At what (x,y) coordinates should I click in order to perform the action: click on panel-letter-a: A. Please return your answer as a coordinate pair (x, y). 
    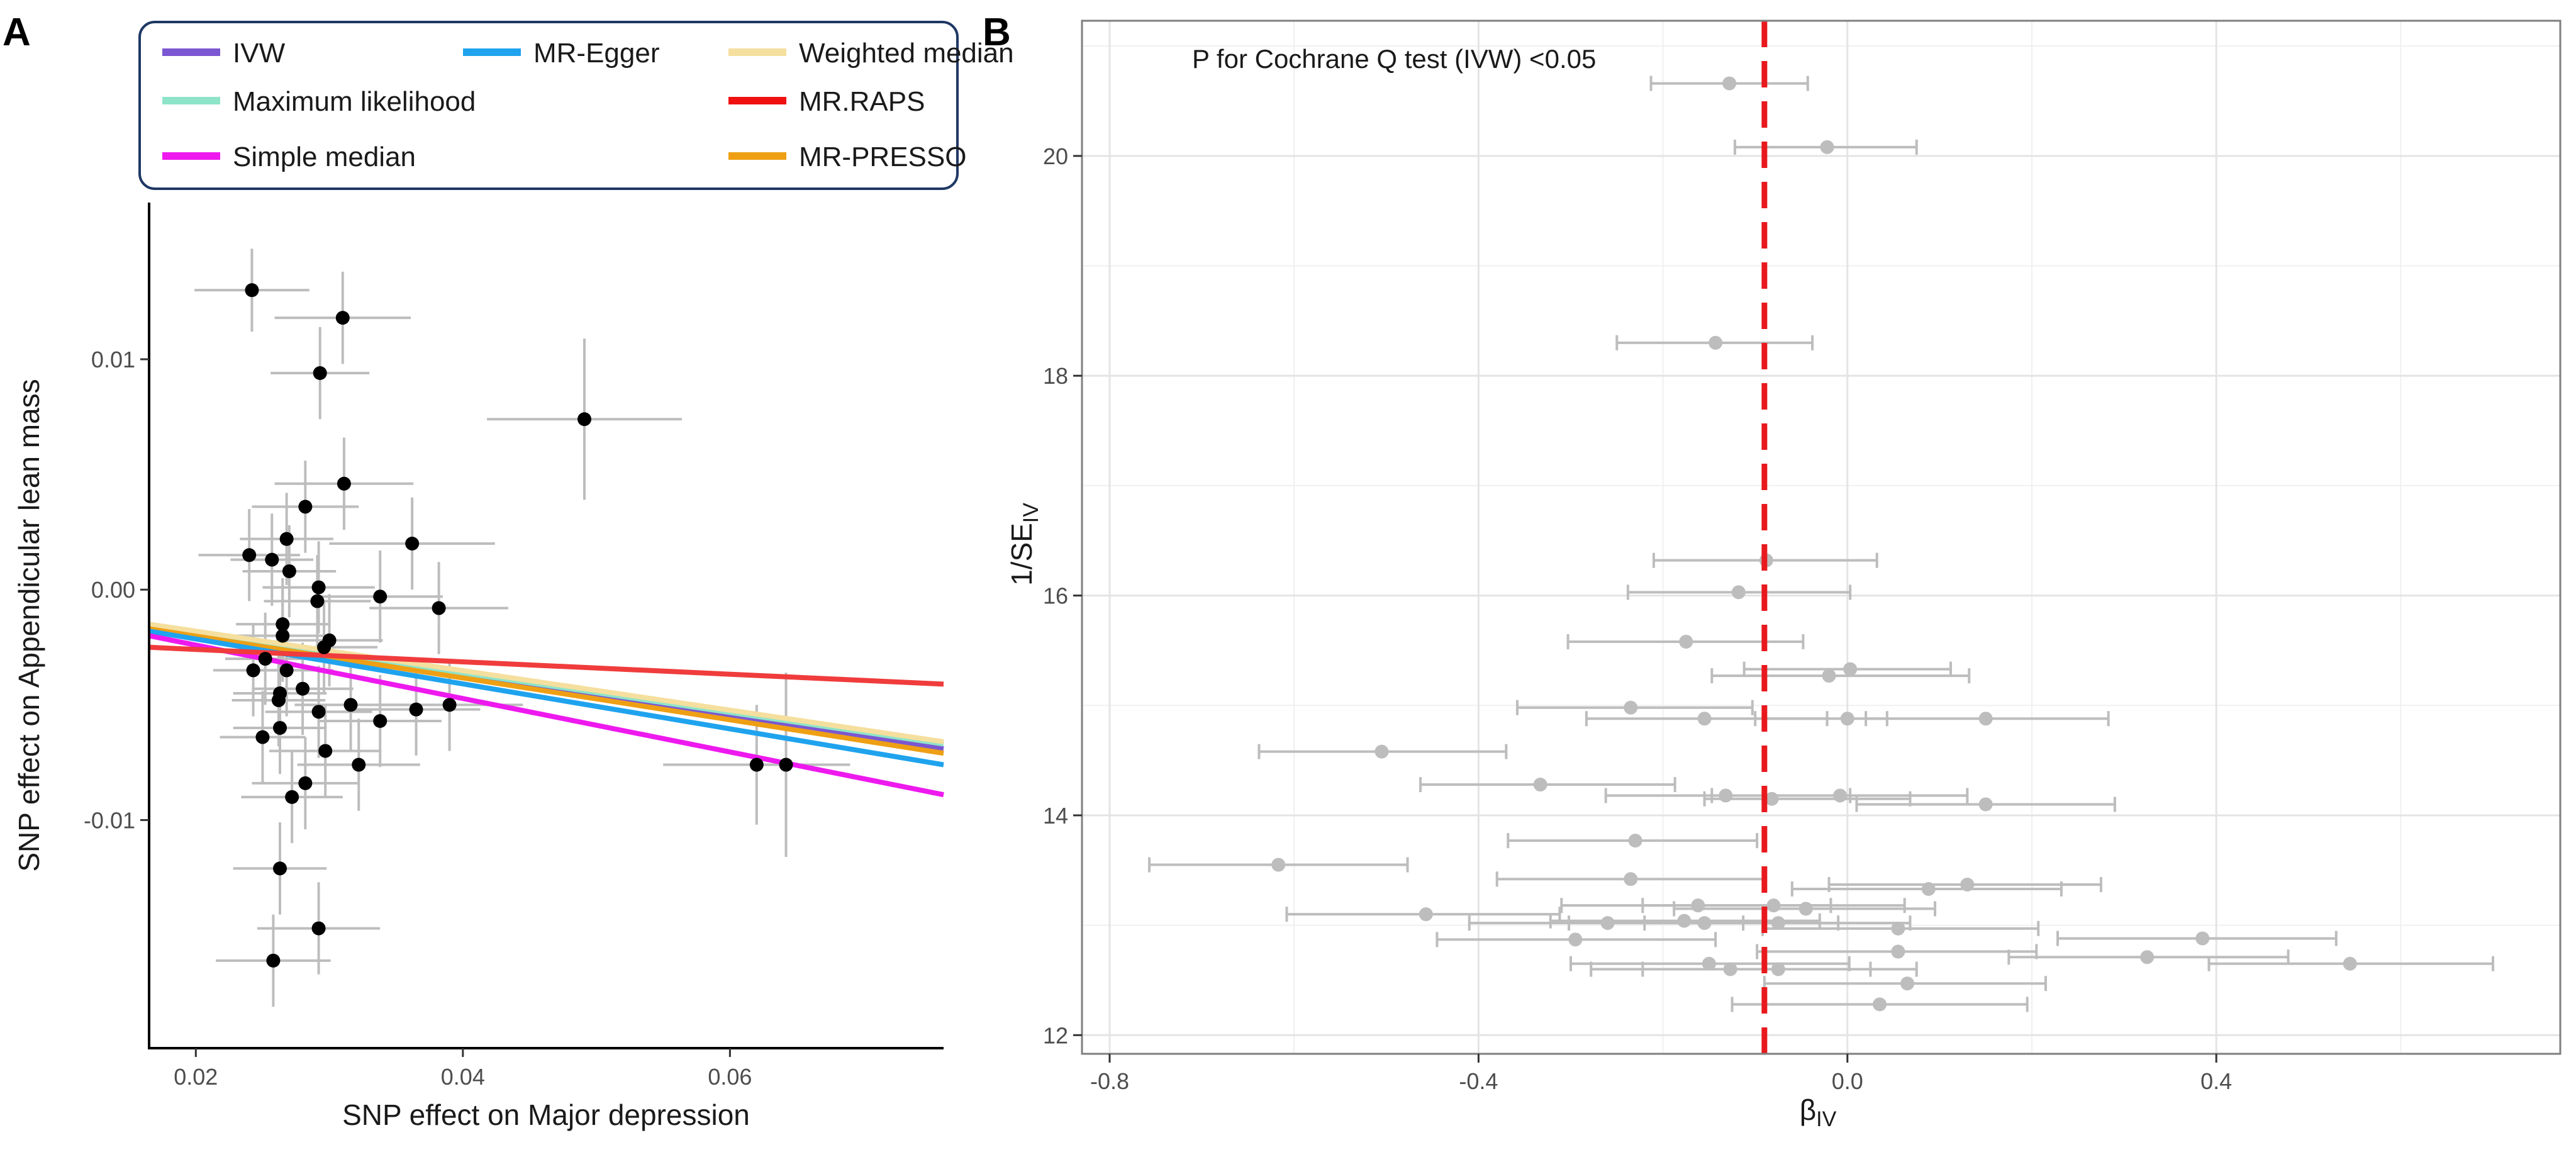
    Looking at the image, I should click on (17, 32).